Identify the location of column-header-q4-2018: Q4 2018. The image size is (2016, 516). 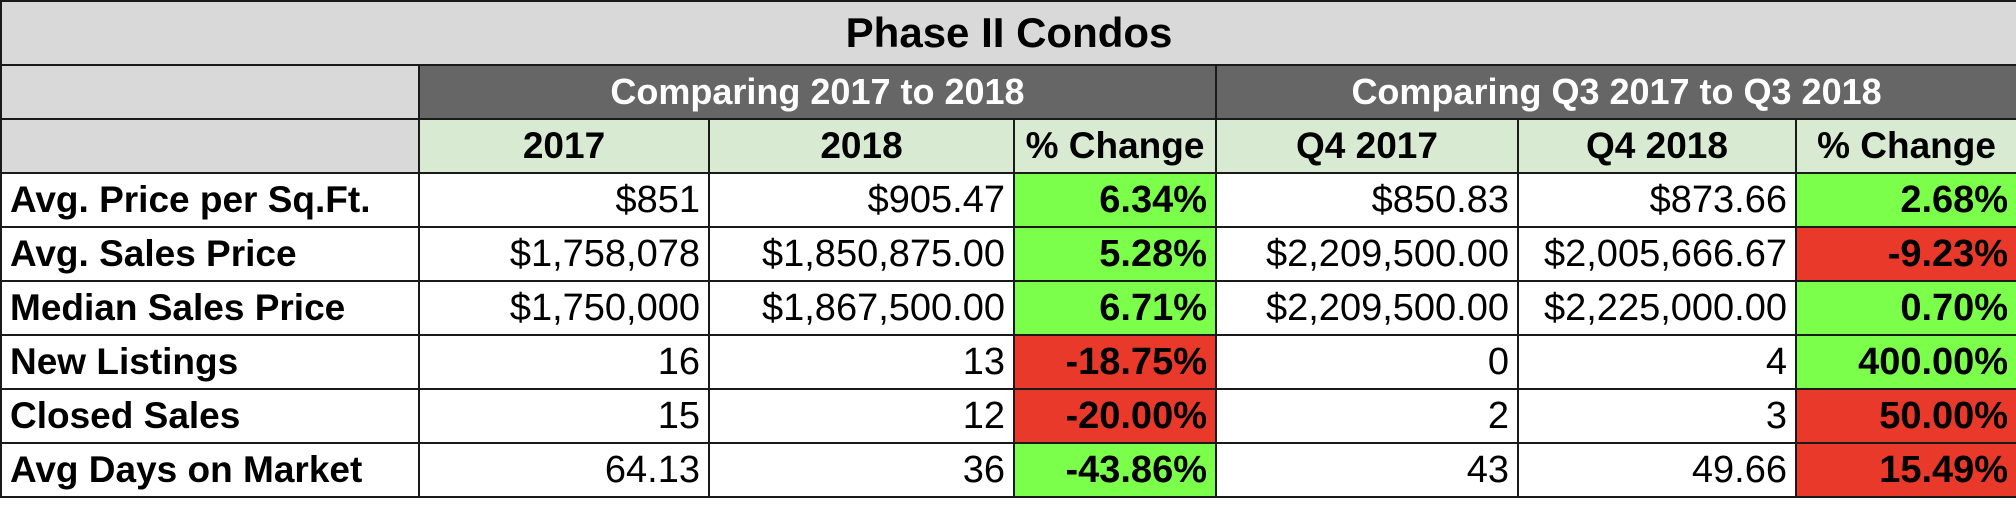
(1657, 146).